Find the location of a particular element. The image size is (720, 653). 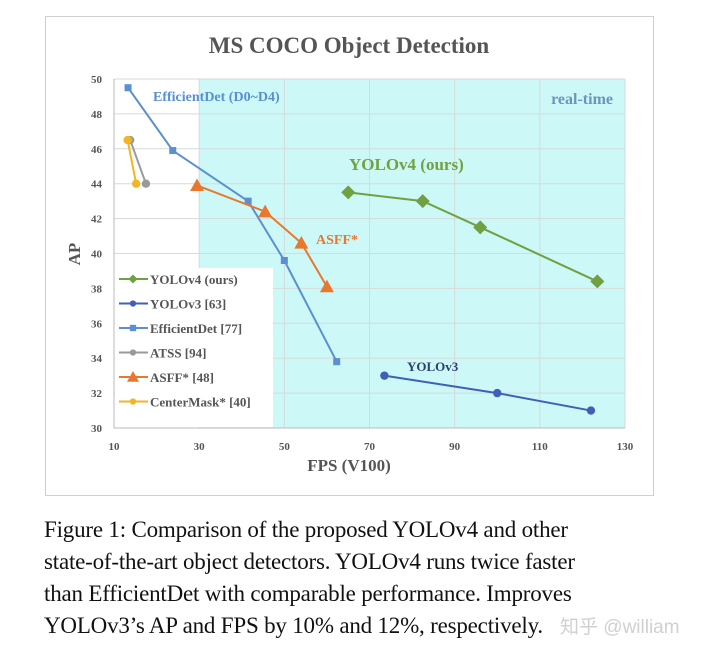

watermark: 知乎 @william is located at coordinates (620, 627).